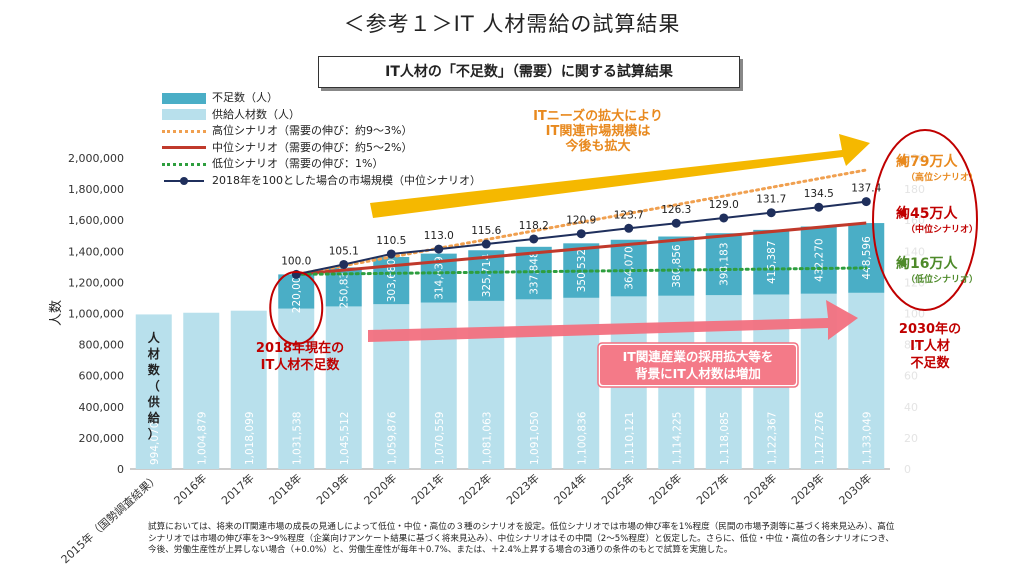  Describe the element at coordinates (102, 407) in the screenshot. I see `y-tick-label: 400,000` at that location.